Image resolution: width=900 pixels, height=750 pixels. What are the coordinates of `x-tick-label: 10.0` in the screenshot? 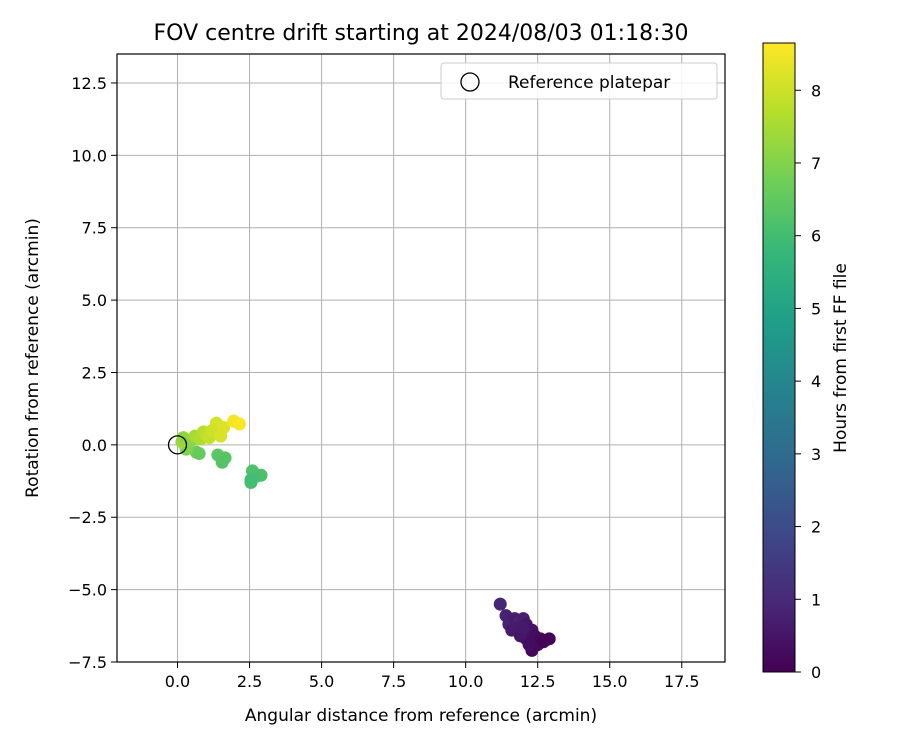 It's located at (466, 681).